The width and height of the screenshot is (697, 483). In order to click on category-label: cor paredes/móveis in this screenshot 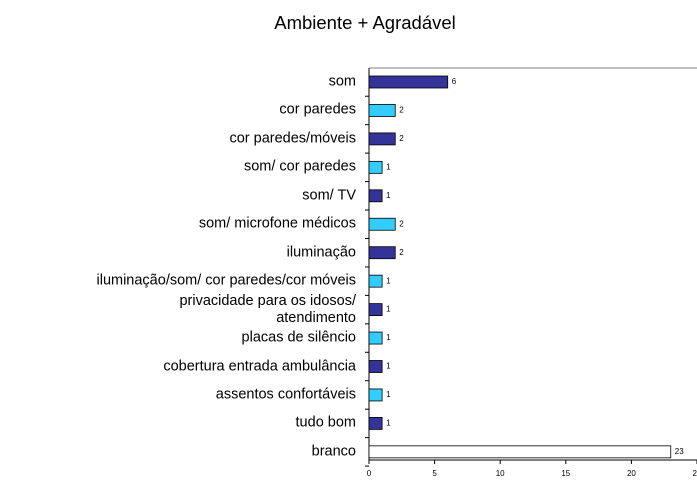, I will do `click(292, 138)`.